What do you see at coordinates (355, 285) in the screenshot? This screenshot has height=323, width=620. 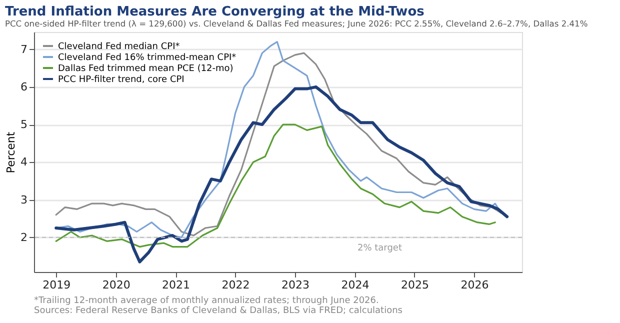 I see `x-tick-label: 2024` at bounding box center [355, 285].